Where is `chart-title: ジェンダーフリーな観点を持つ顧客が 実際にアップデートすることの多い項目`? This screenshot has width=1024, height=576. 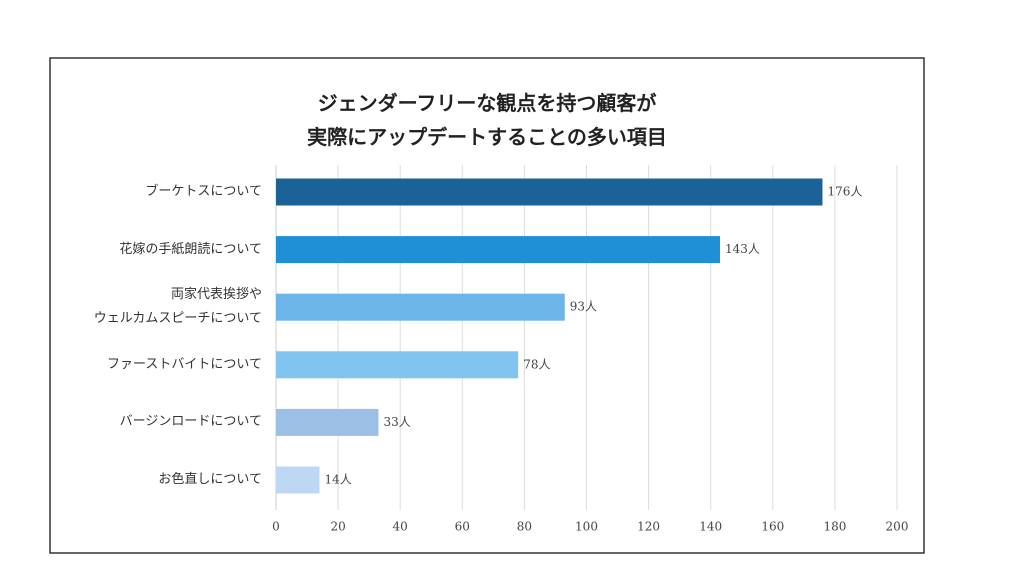 chart-title: ジェンダーフリーな観点を持つ顧客が 実際にアップデートすることの多い項目 is located at coordinates (487, 120).